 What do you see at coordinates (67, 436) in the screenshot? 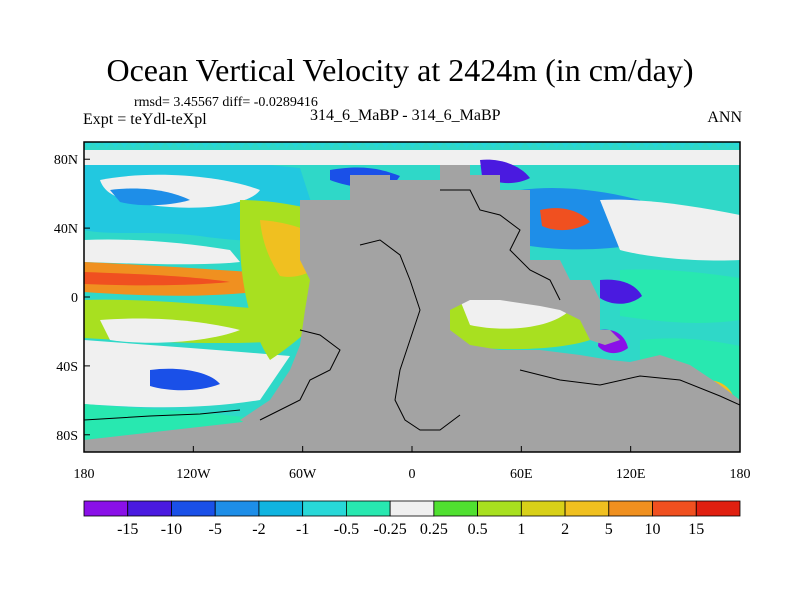
I see `y-tick-label: 80S` at bounding box center [67, 436].